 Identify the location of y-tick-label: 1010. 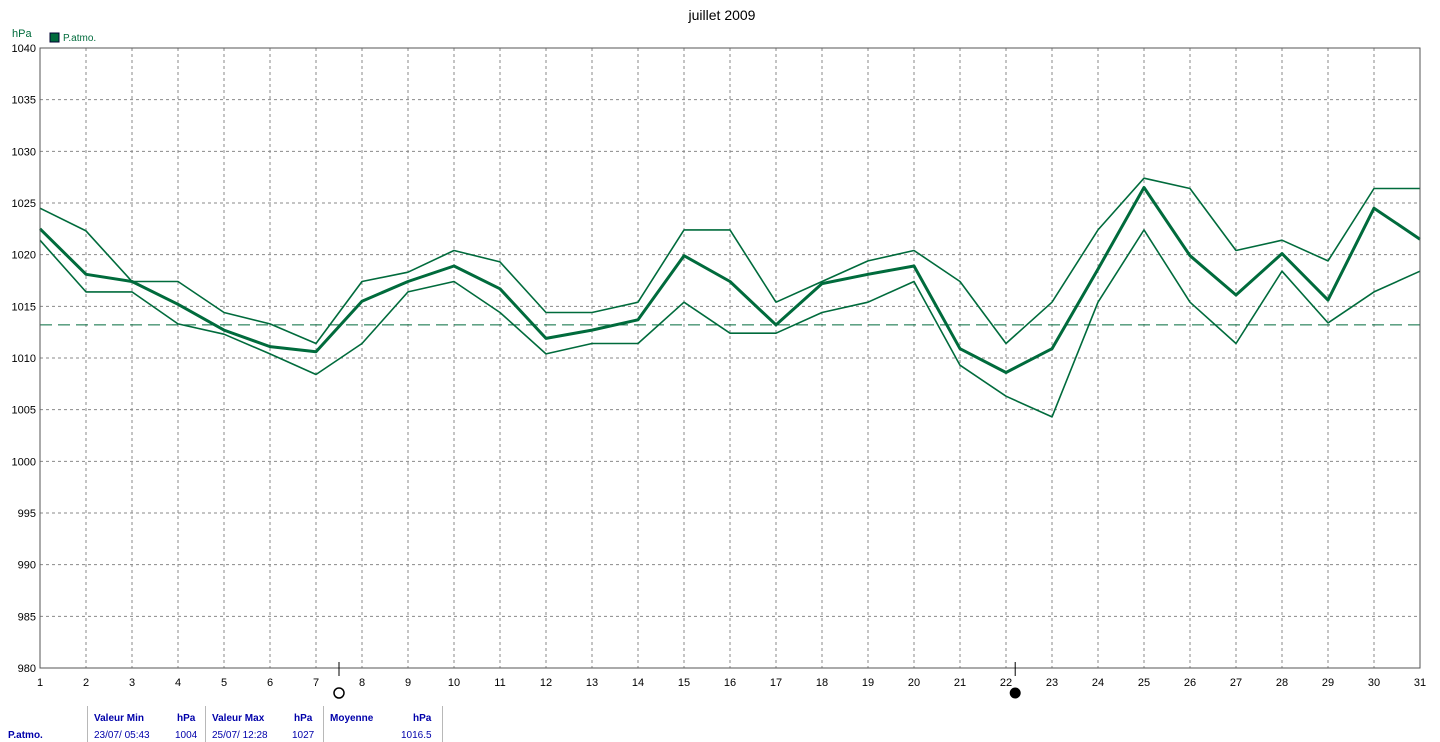
(24, 359).